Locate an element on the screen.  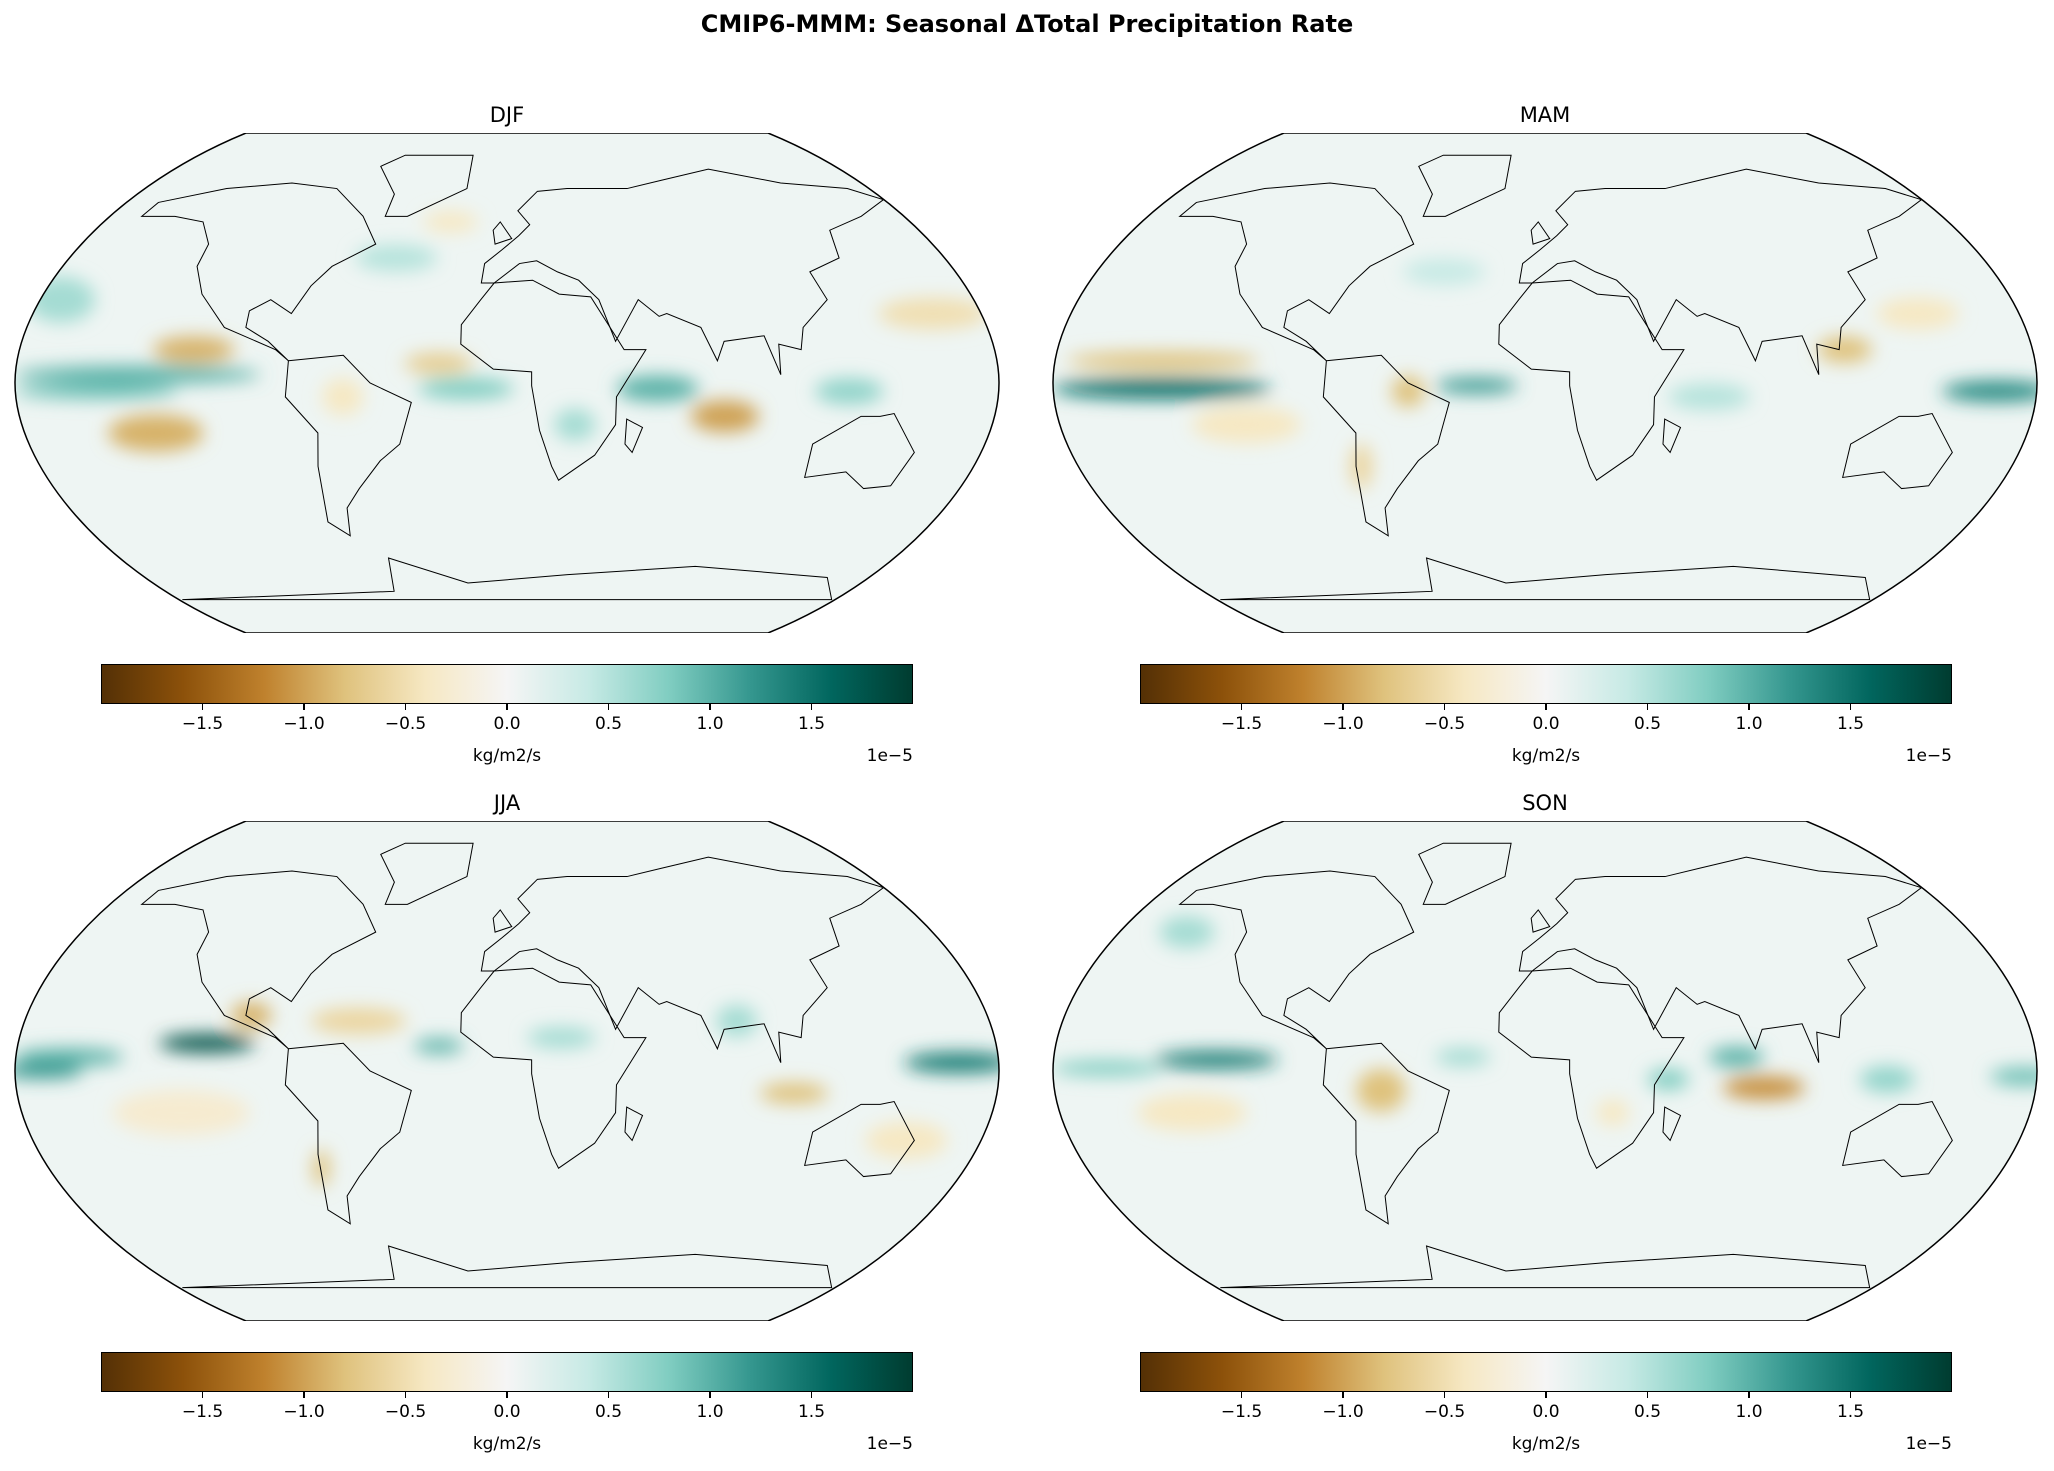
colorbar-tick-label: −0.5 is located at coordinates (405, 724).